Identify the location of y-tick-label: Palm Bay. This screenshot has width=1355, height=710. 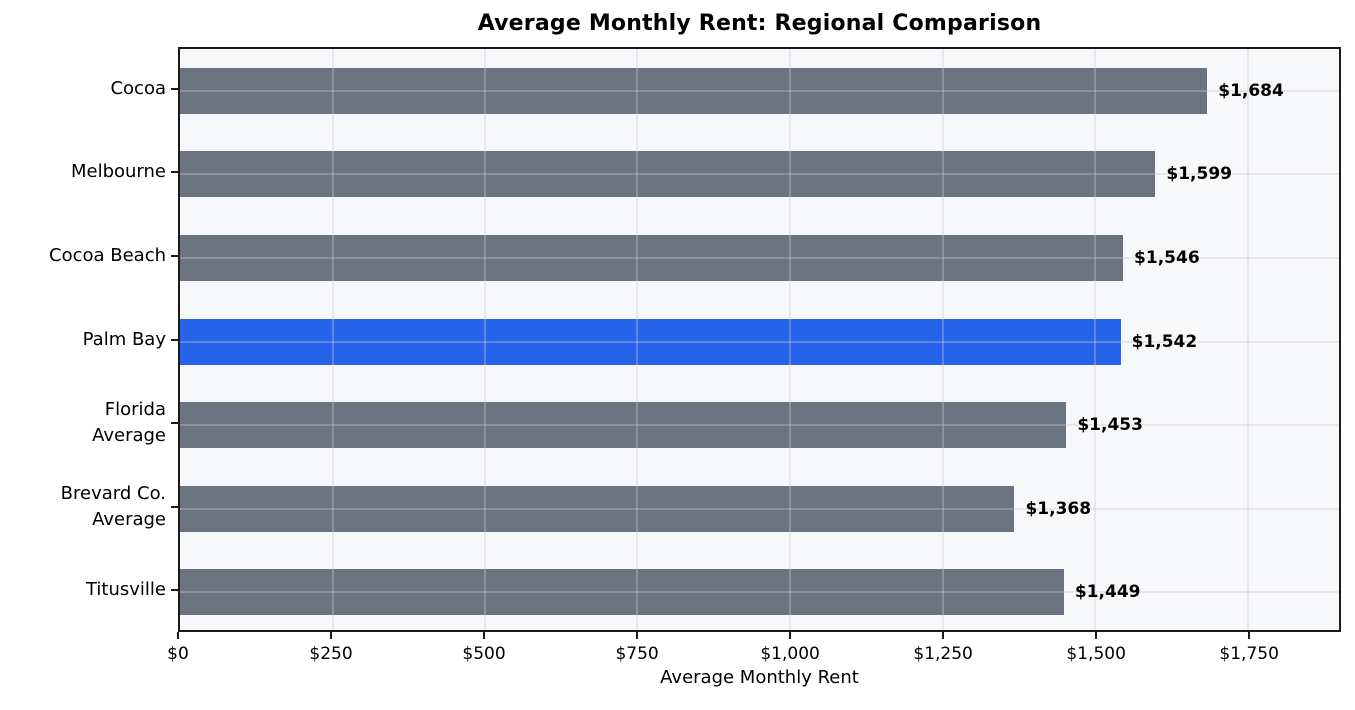
(87, 340).